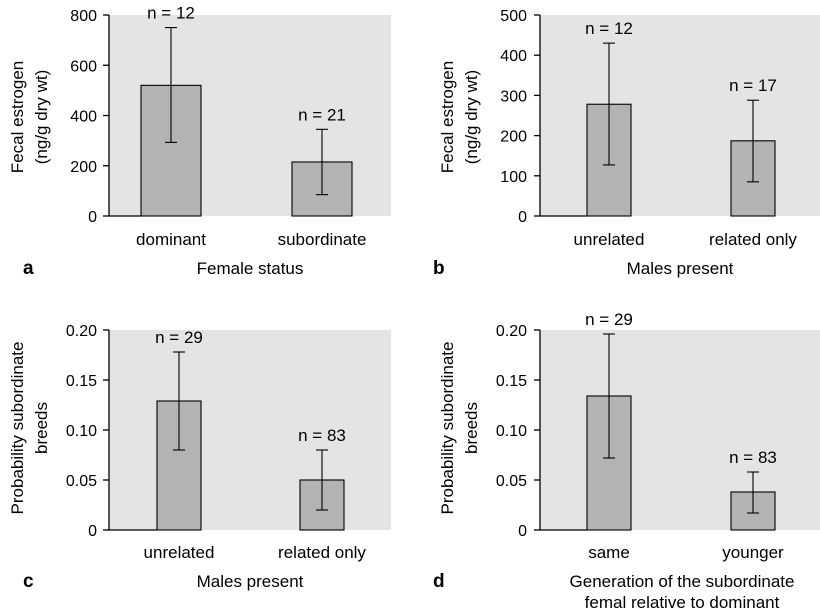  I want to click on y-tick-label: 100, so click(513, 177).